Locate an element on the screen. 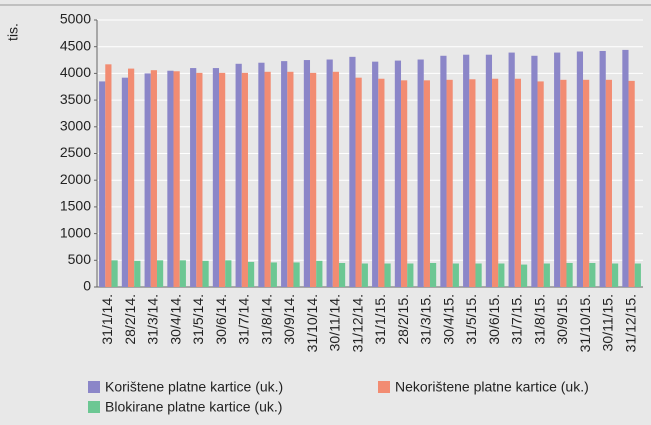 The image size is (651, 425). x-tick-label: 31/12/14. is located at coordinates (357, 323).